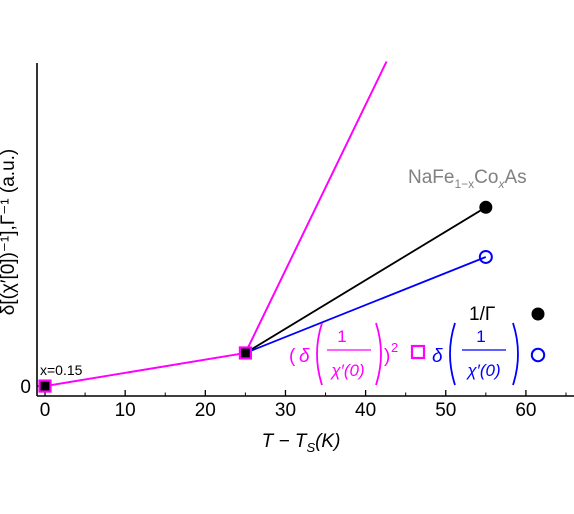 This screenshot has width=574, height=514. I want to click on legend-gamma-marker, so click(538, 314).